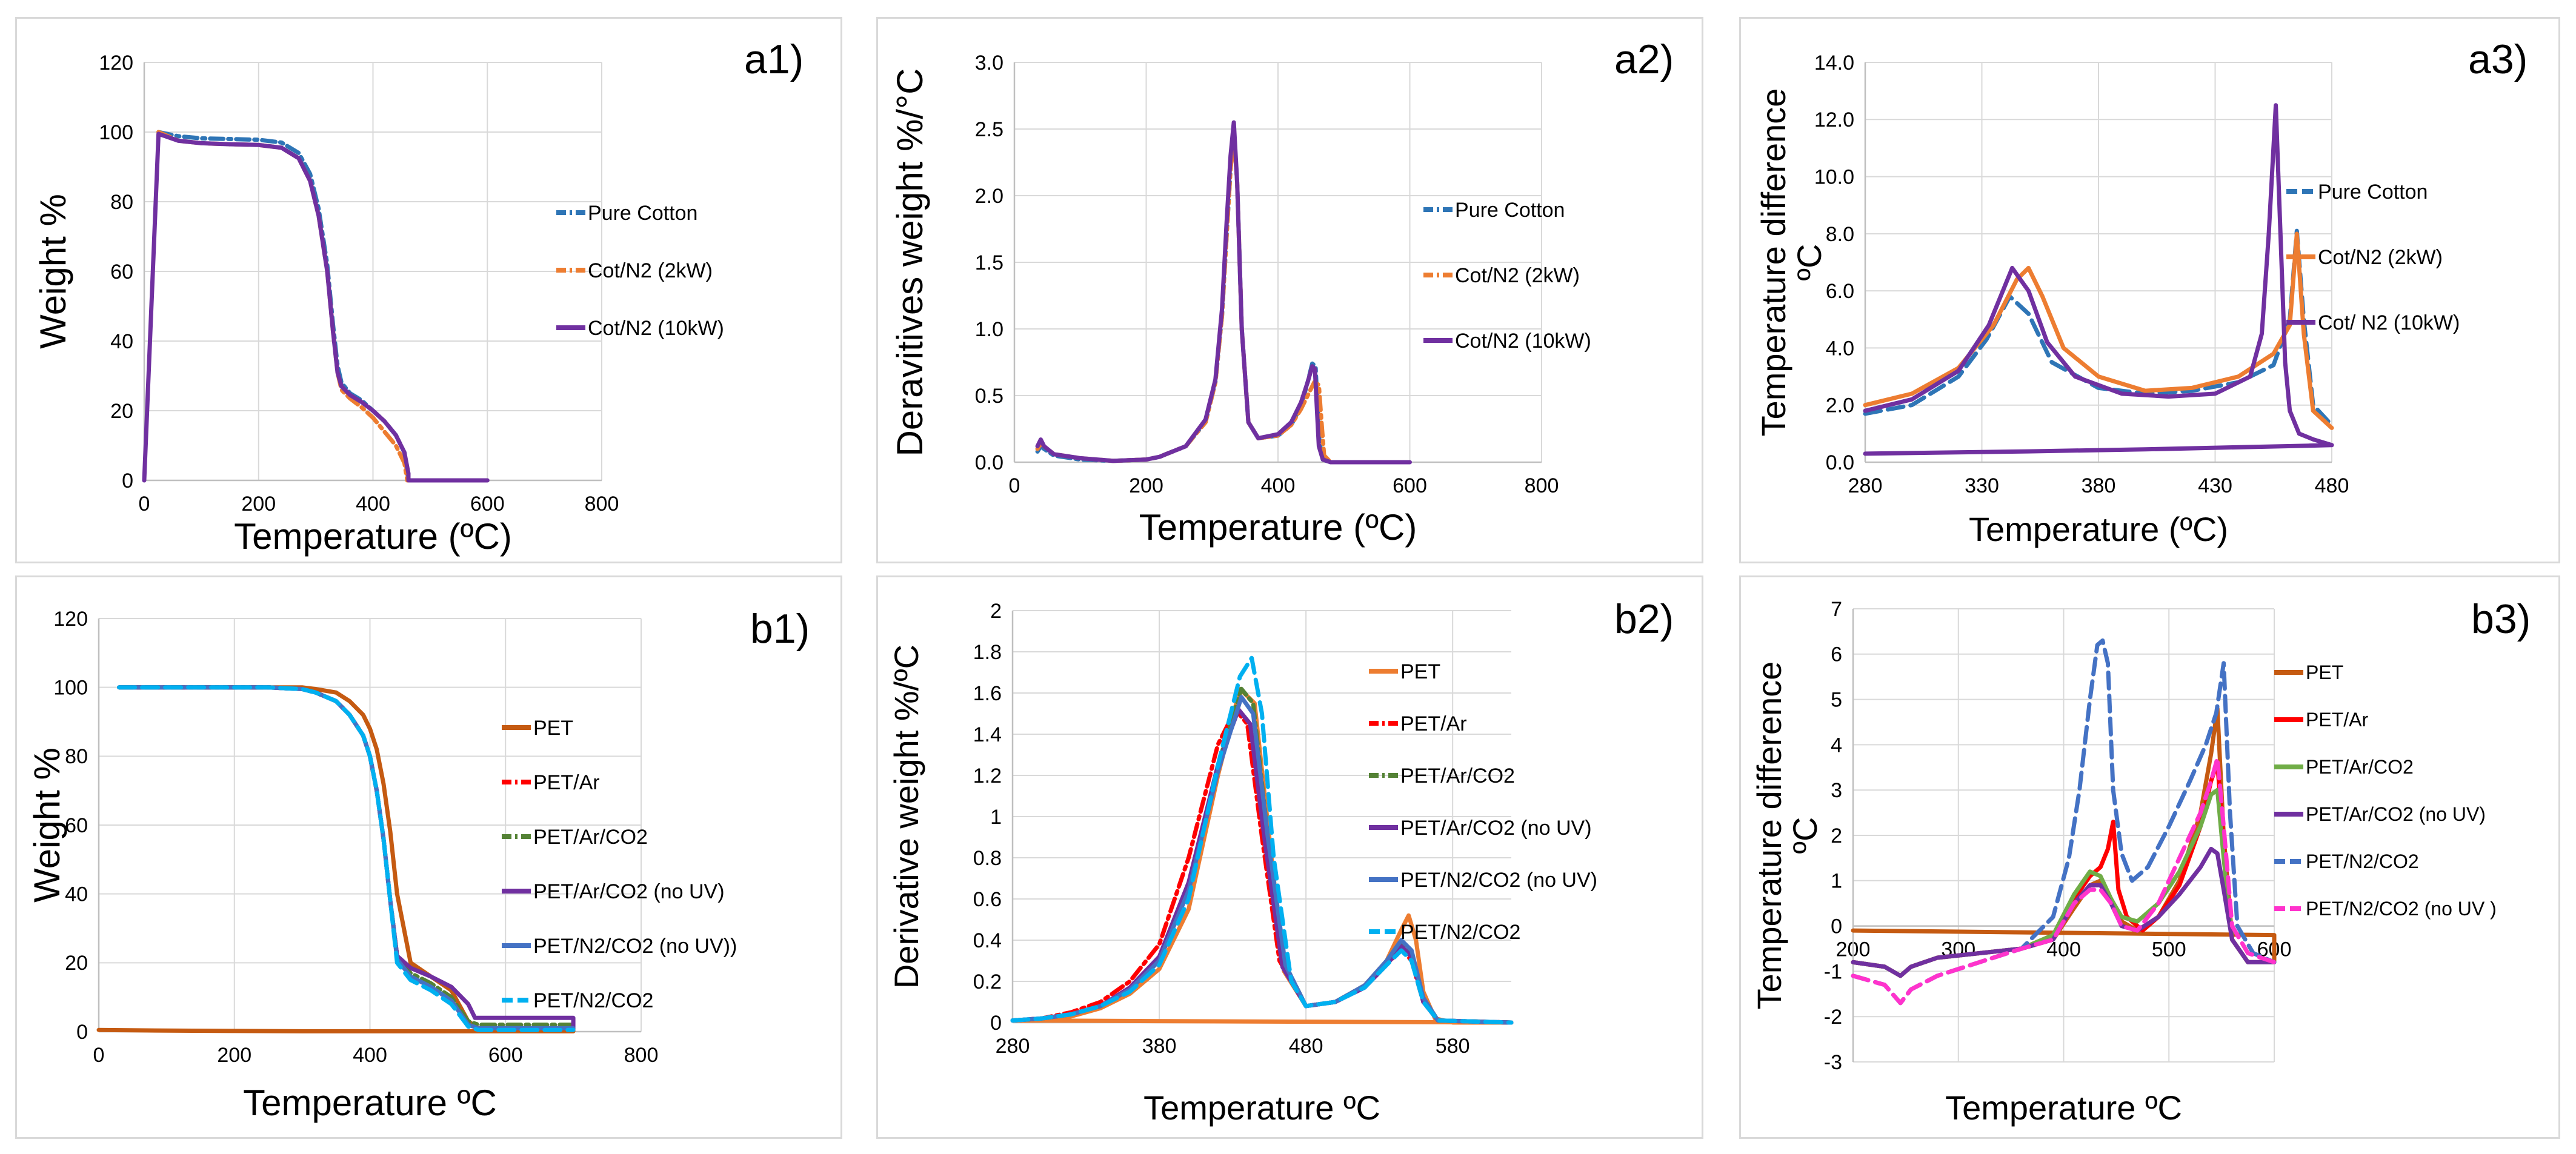 This screenshot has width=2576, height=1154. What do you see at coordinates (2389, 323) in the screenshot?
I see `legend-label: Cot/ N2 (10kW)` at bounding box center [2389, 323].